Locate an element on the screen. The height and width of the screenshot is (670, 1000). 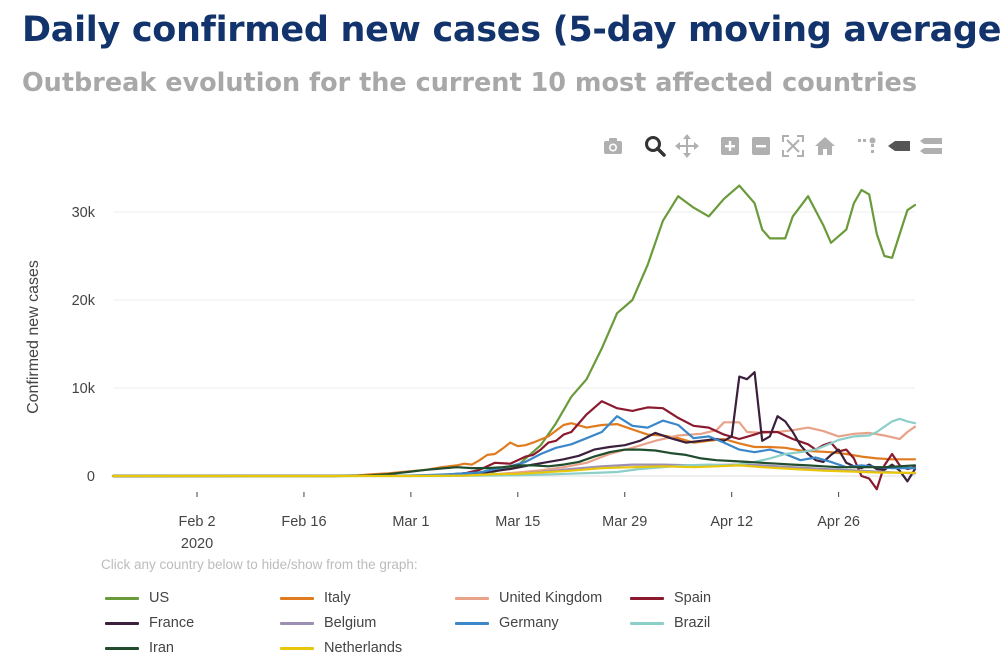
legend-item-italy: Italy is located at coordinates (315, 598).